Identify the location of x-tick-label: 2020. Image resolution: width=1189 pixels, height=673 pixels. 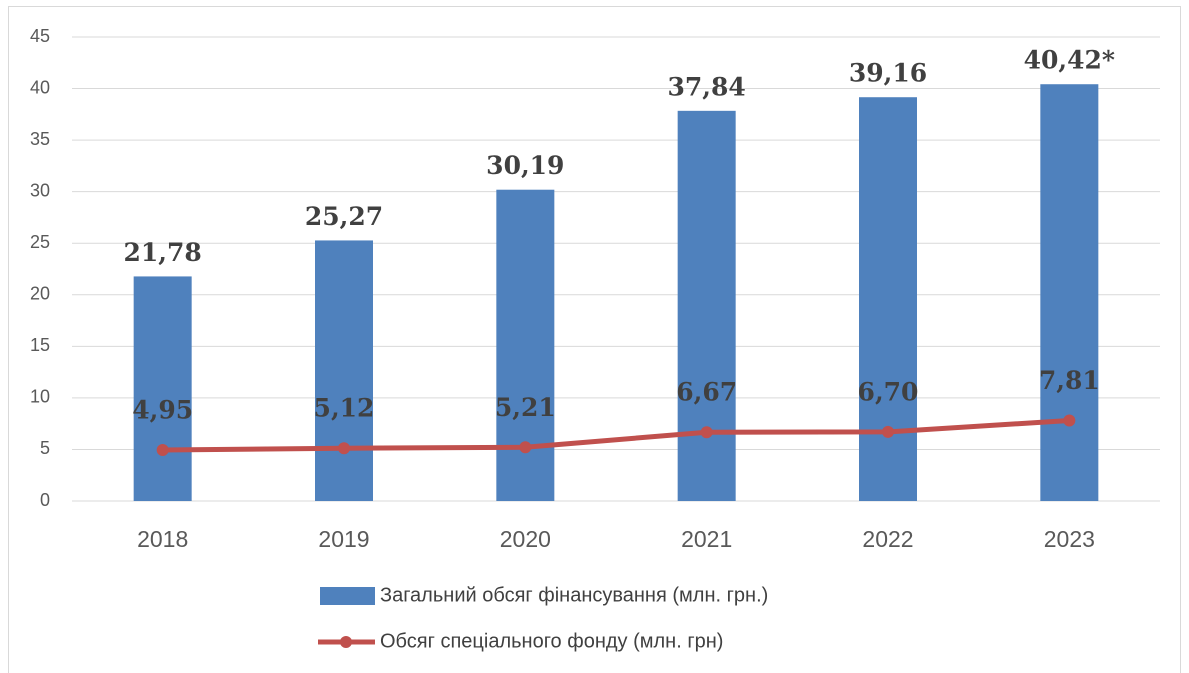
(525, 539).